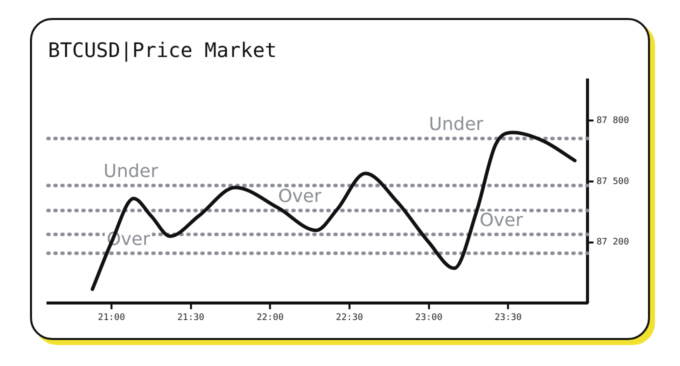  I want to click on x-tick-label: 23:00, so click(428, 317).